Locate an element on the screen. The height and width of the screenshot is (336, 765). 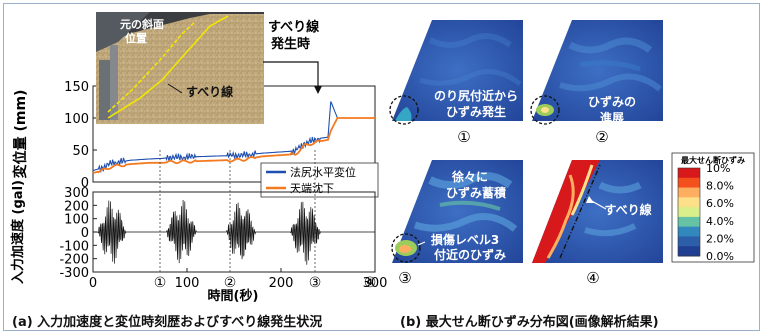
photo-label-original-1: 元の斜面 is located at coordinates (142, 24).